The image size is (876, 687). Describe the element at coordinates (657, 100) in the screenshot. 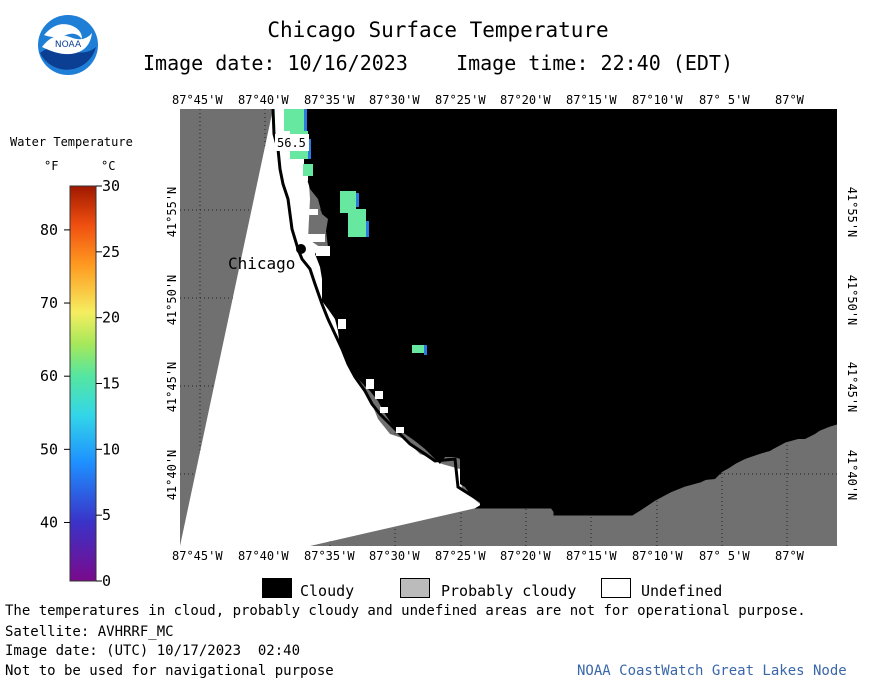

I see `longitude-label-top: 87°10'W` at that location.